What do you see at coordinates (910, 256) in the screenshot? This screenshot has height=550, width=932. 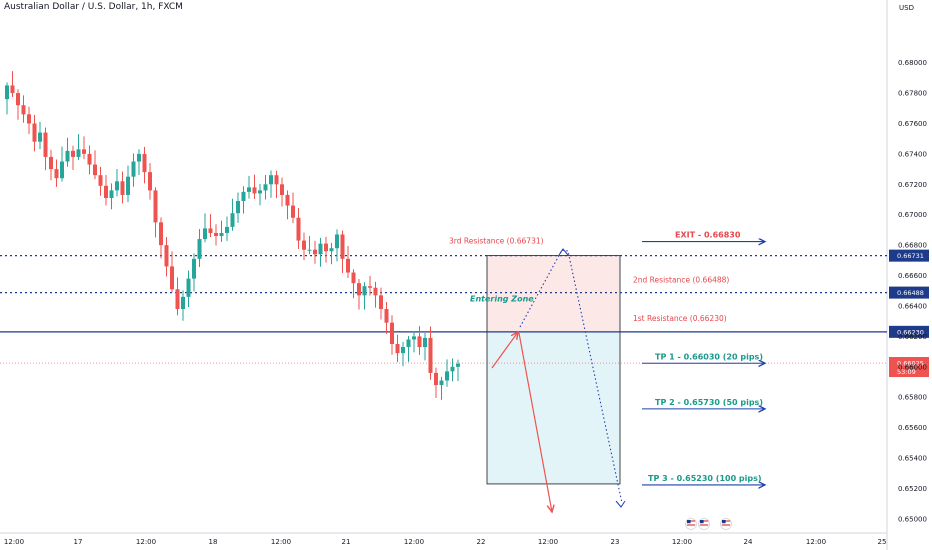 I see `resistance-price-label: 0.66731` at bounding box center [910, 256].